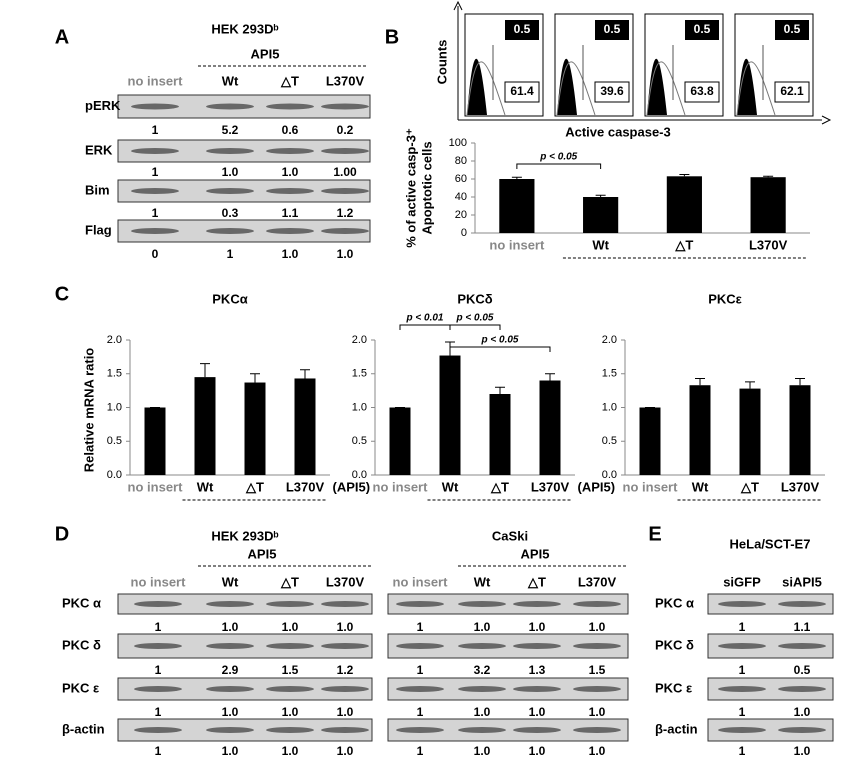  What do you see at coordinates (802, 581) in the screenshot?
I see `lane-label: siAPI5` at bounding box center [802, 581].